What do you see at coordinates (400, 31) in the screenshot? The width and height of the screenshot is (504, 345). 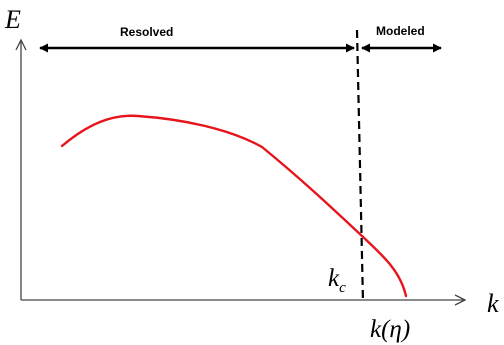 I see `modeled-label: Modeled` at bounding box center [400, 31].